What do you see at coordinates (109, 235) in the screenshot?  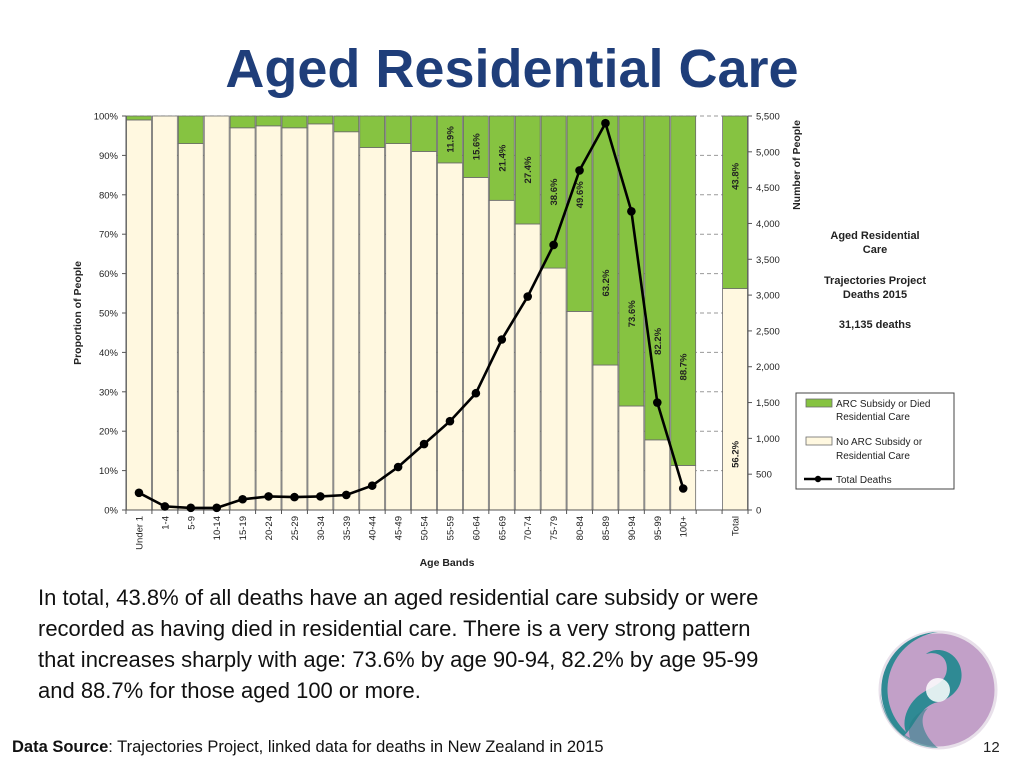 I see `y-tick-label: 70%` at bounding box center [109, 235].